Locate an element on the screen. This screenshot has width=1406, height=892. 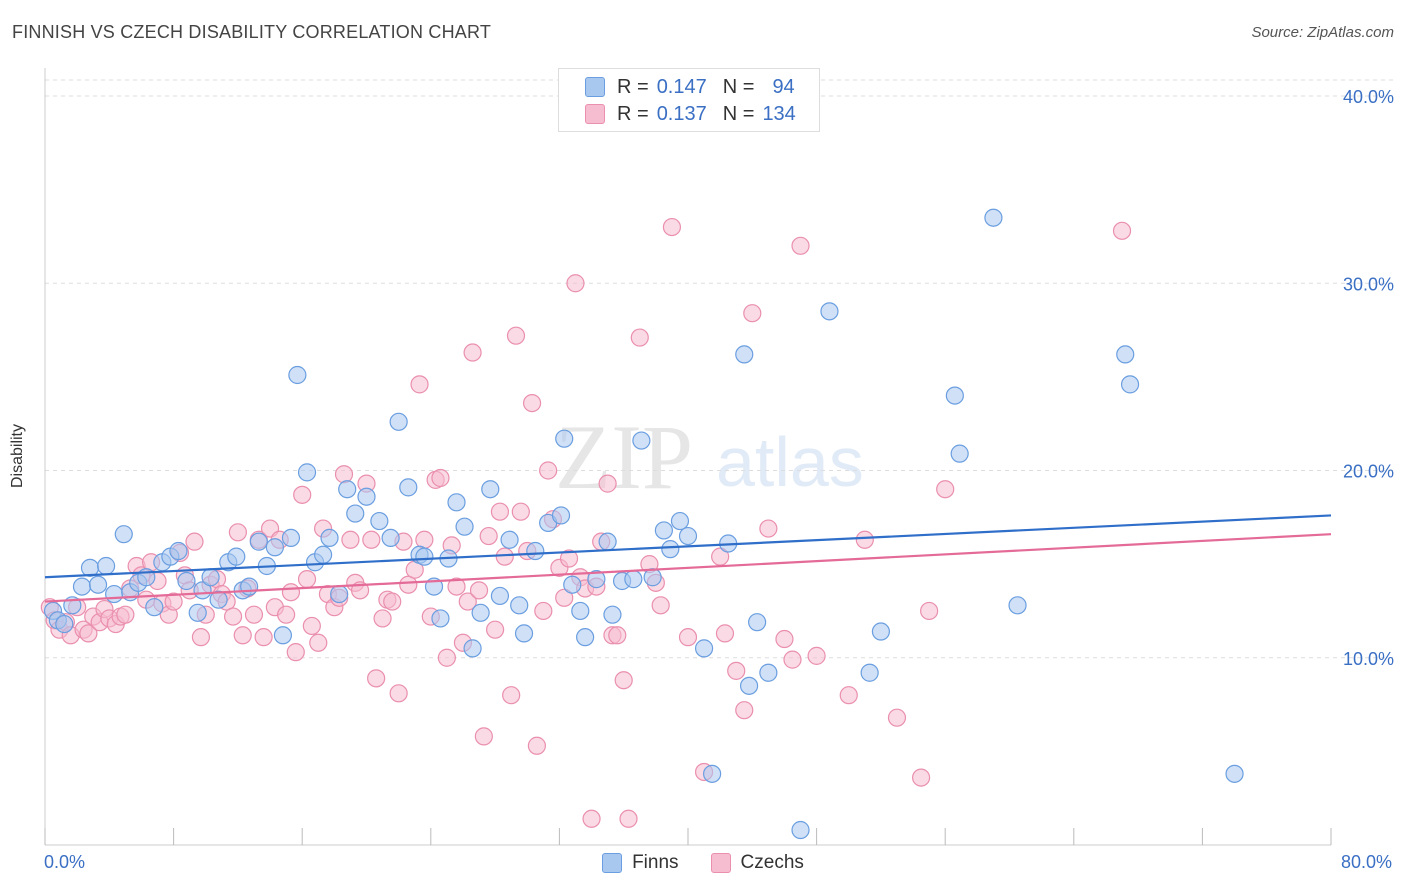
y-tick-labels: 10.0% 20.0% 30.0% 40.0% is located at coordinates (1368, 378).